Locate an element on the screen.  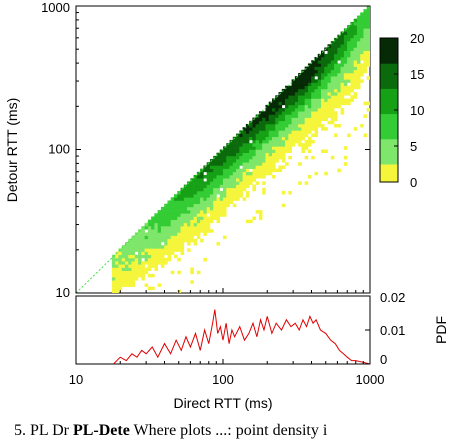
colorbar-block is located at coordinates (389, 140).